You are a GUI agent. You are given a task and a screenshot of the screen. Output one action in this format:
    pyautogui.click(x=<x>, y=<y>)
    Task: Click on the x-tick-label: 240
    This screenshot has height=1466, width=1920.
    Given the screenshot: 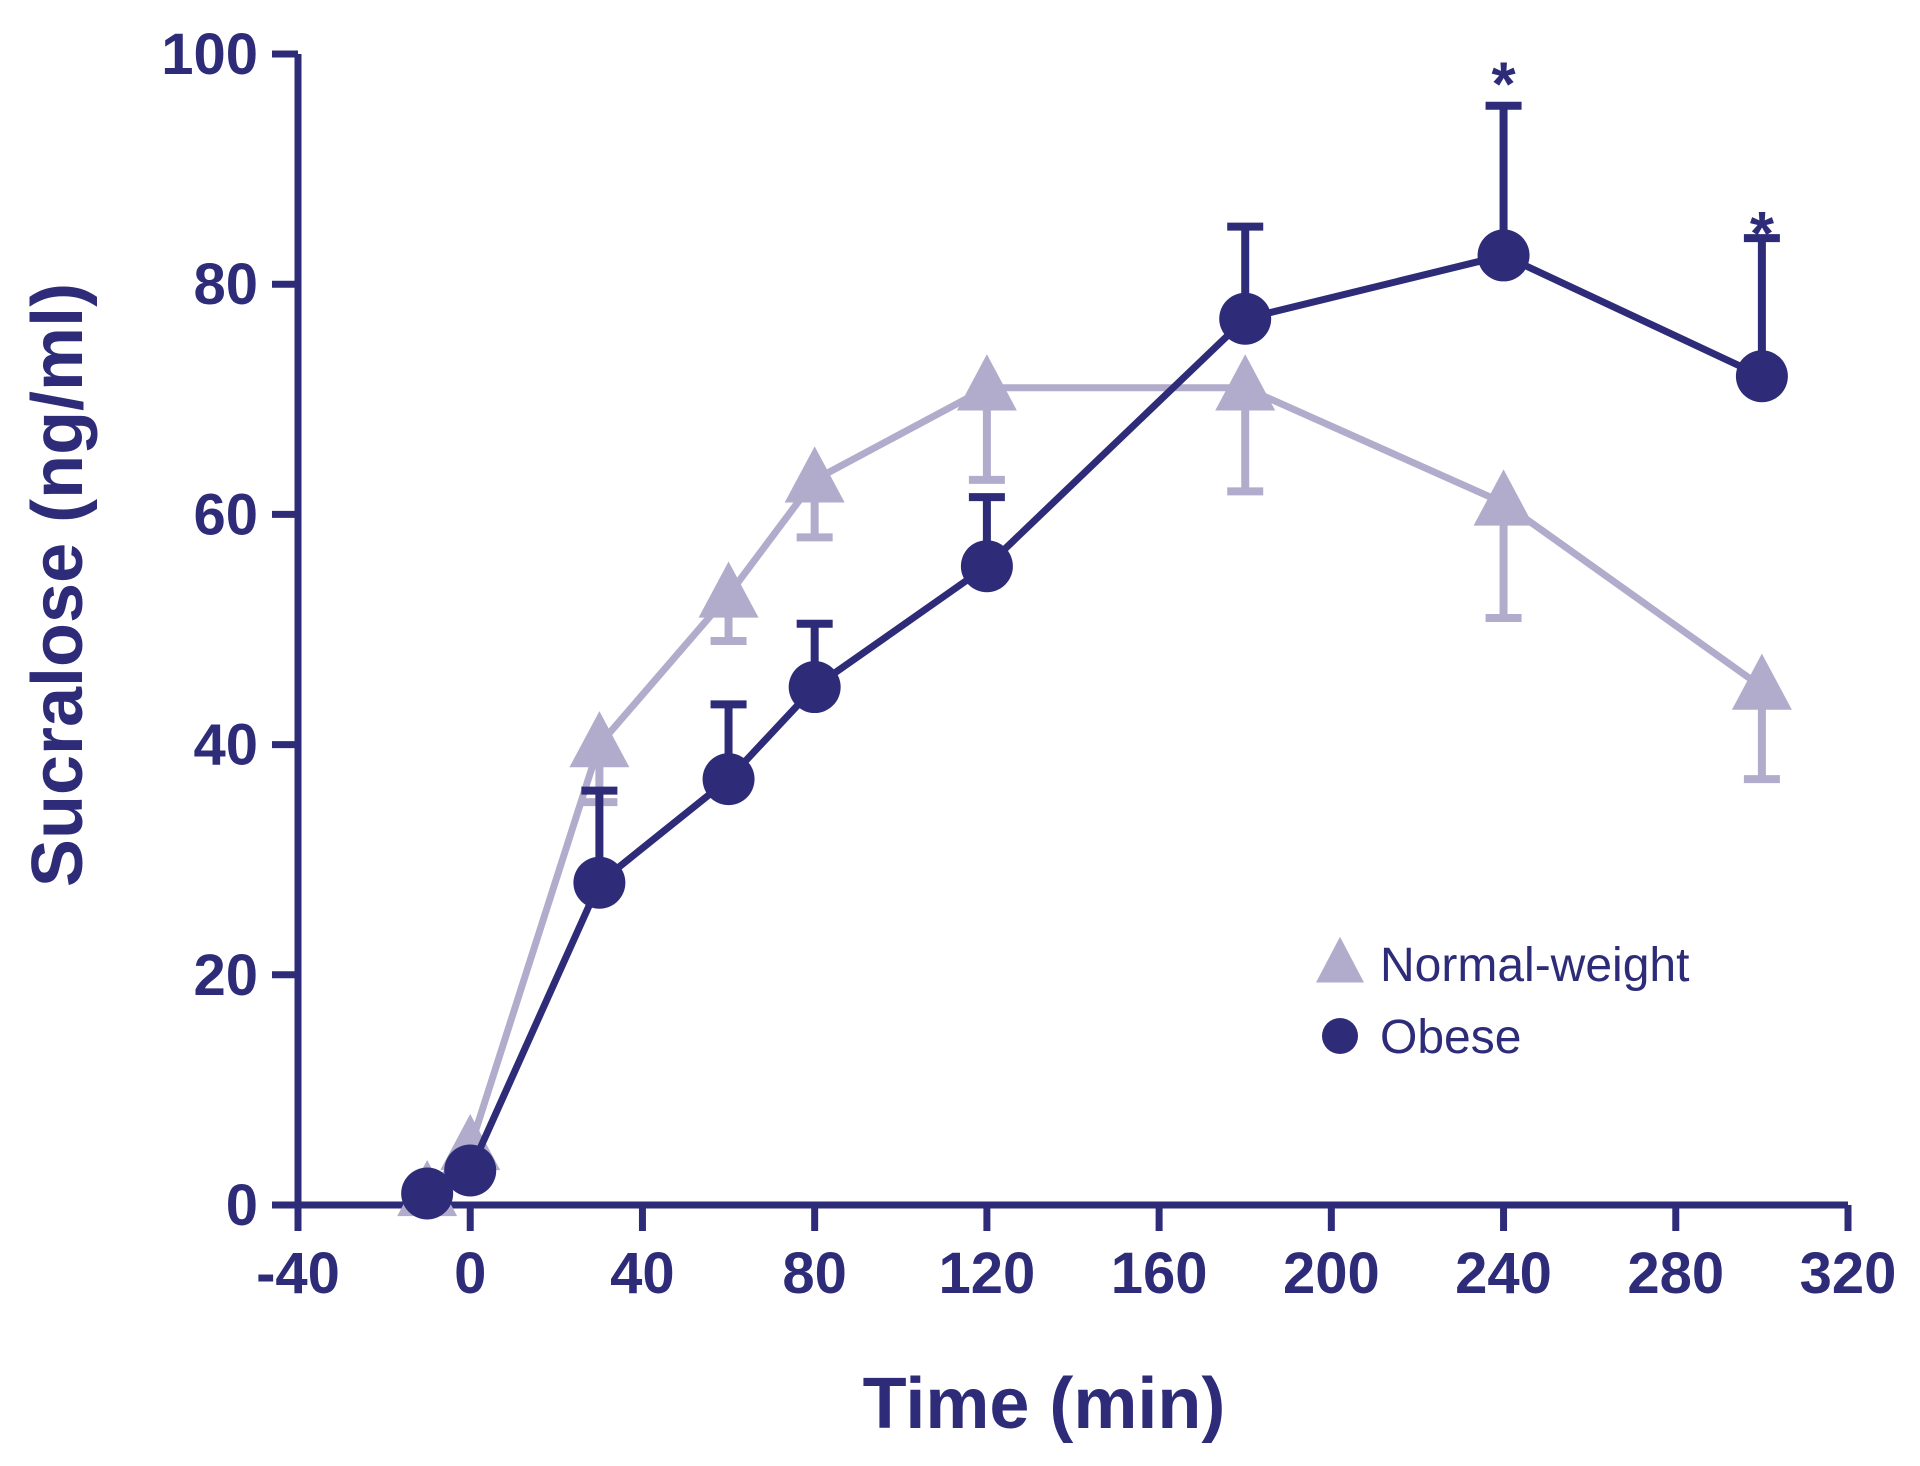 What is the action you would take?
    pyautogui.click(x=1503, y=1273)
    